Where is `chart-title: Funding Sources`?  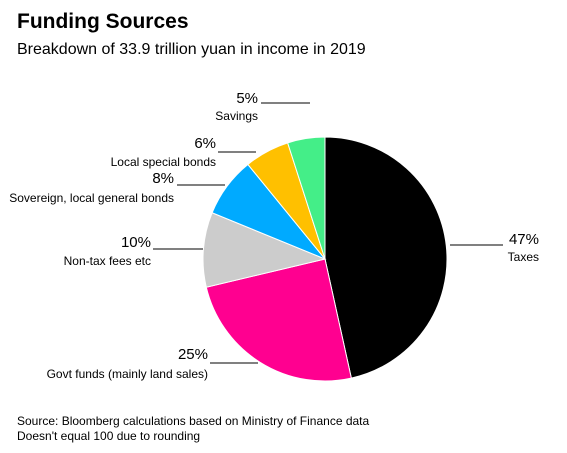 chart-title: Funding Sources is located at coordinates (103, 21).